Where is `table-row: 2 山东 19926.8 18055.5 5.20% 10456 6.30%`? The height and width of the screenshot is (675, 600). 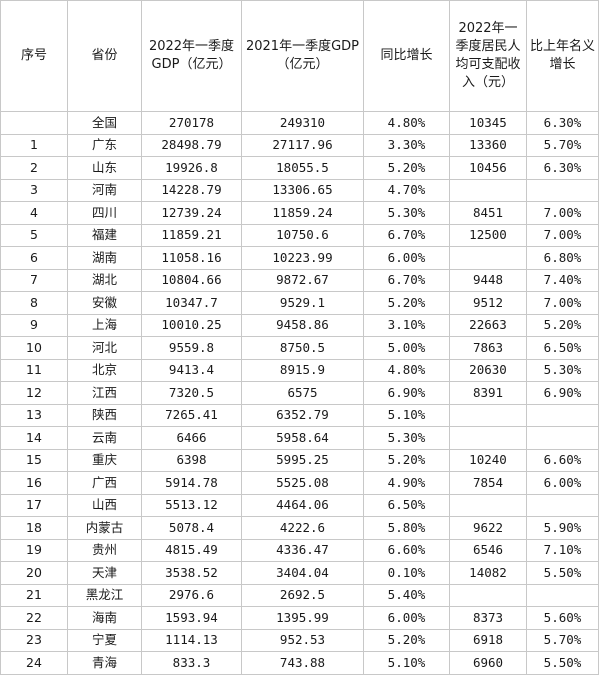 table-row: 2 山东 19926.8 18055.5 5.20% 10456 6.30% is located at coordinates (299, 168).